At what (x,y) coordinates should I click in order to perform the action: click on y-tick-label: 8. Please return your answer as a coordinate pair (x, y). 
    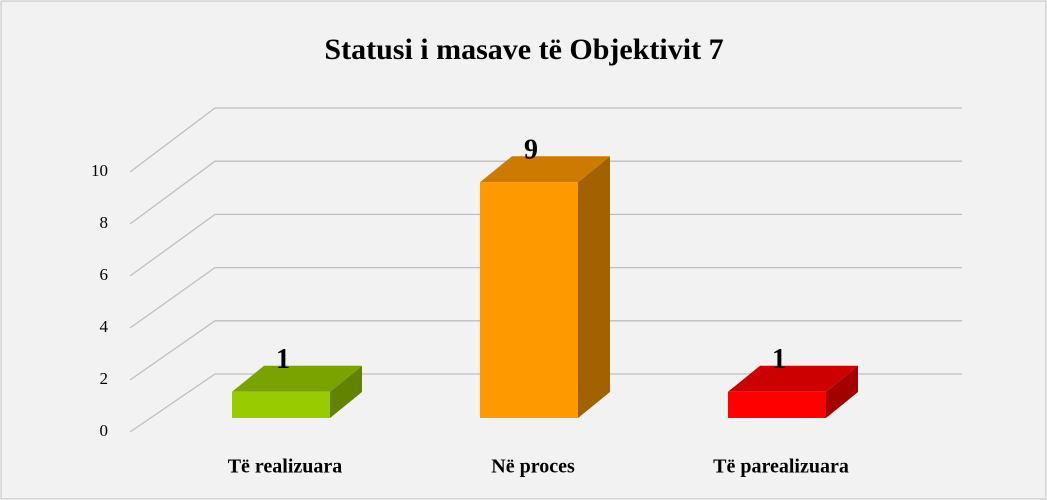
    Looking at the image, I should click on (104, 222).